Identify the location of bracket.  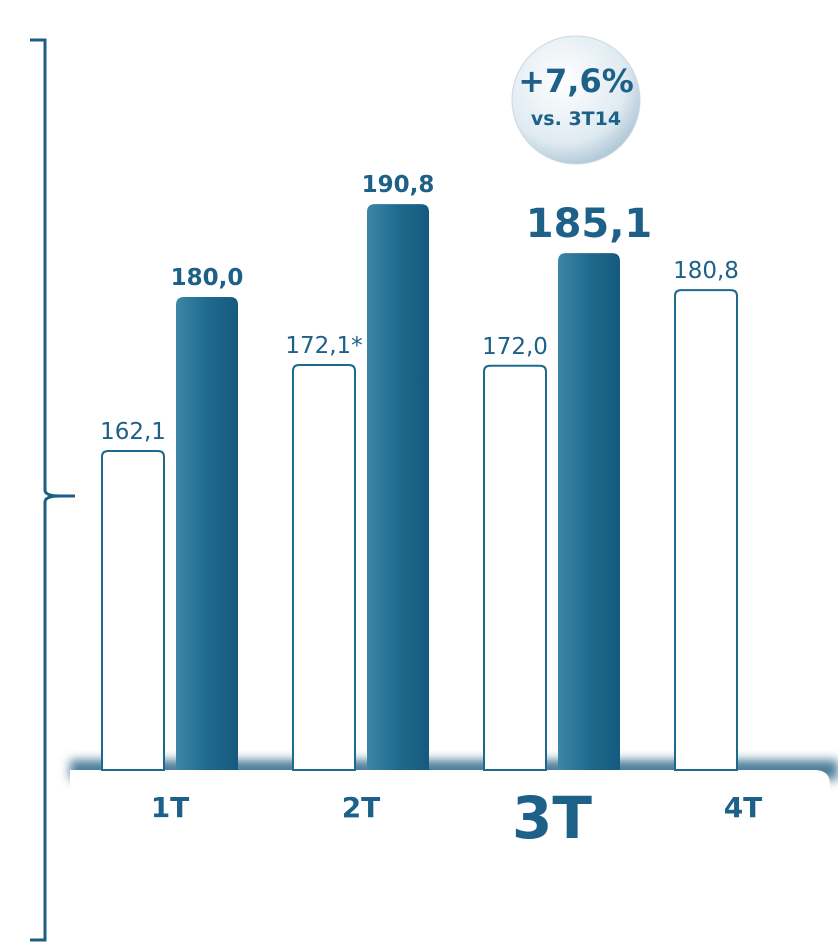
(52, 490).